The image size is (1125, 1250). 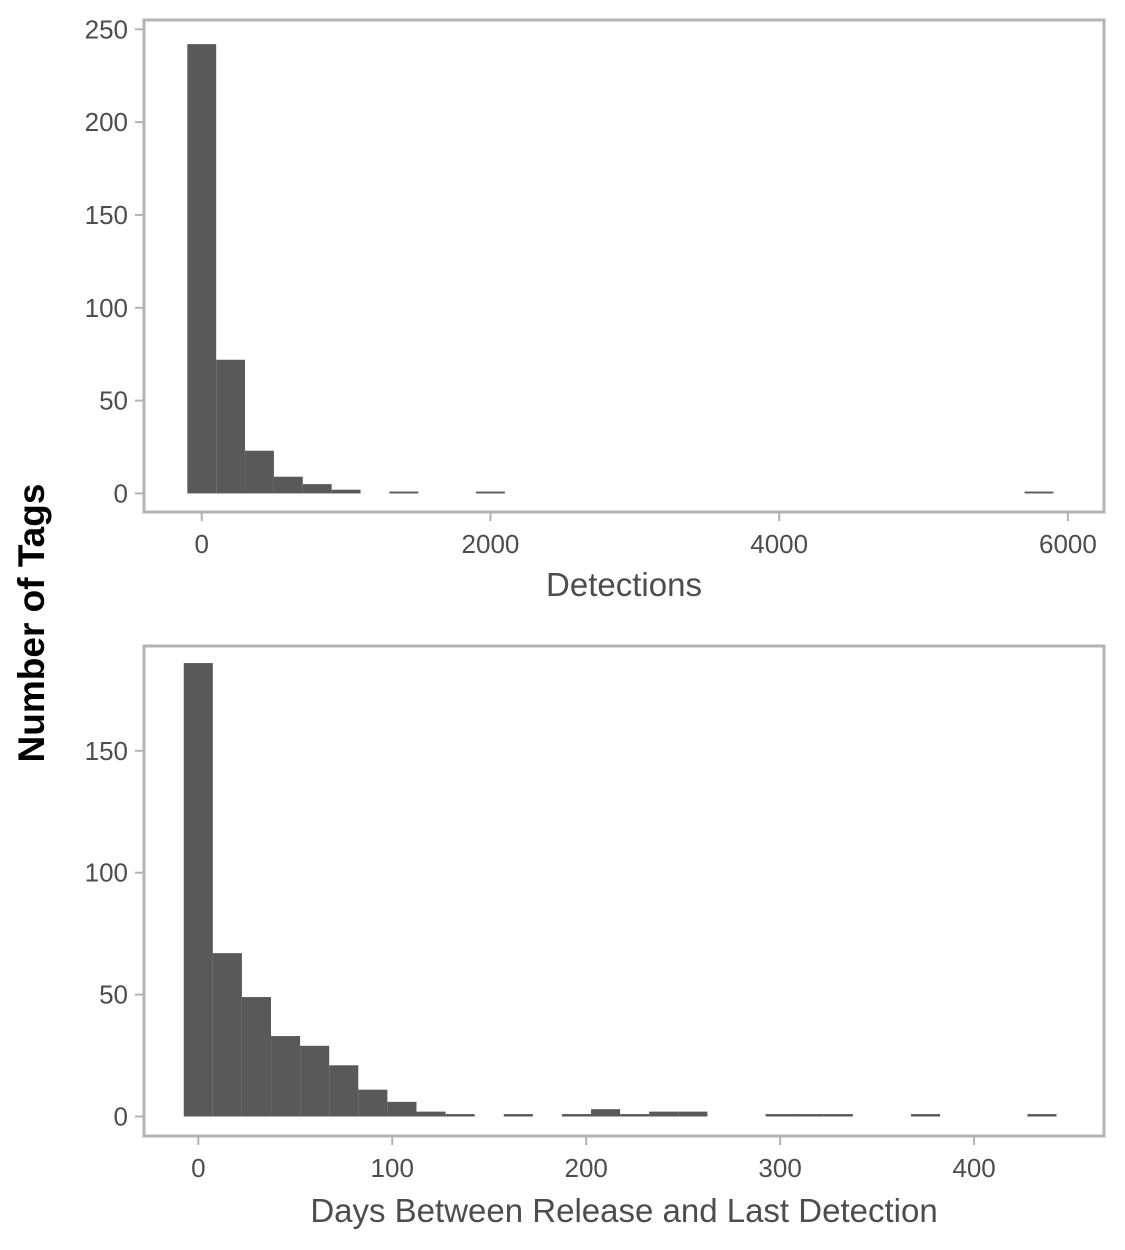 I want to click on detections-x-tick-label: 0, so click(x=202, y=544).